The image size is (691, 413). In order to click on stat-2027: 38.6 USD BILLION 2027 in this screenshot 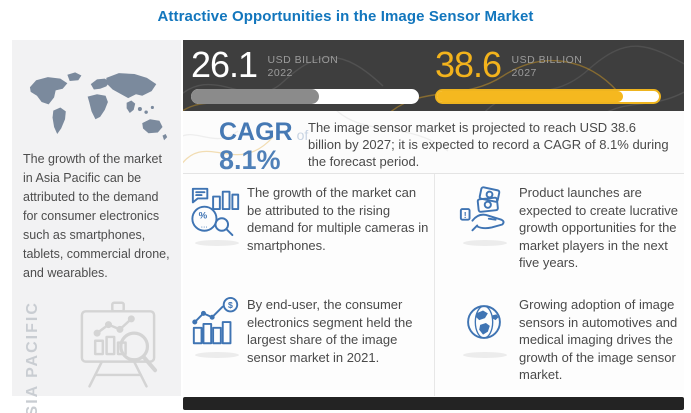, I will do `click(508, 65)`.